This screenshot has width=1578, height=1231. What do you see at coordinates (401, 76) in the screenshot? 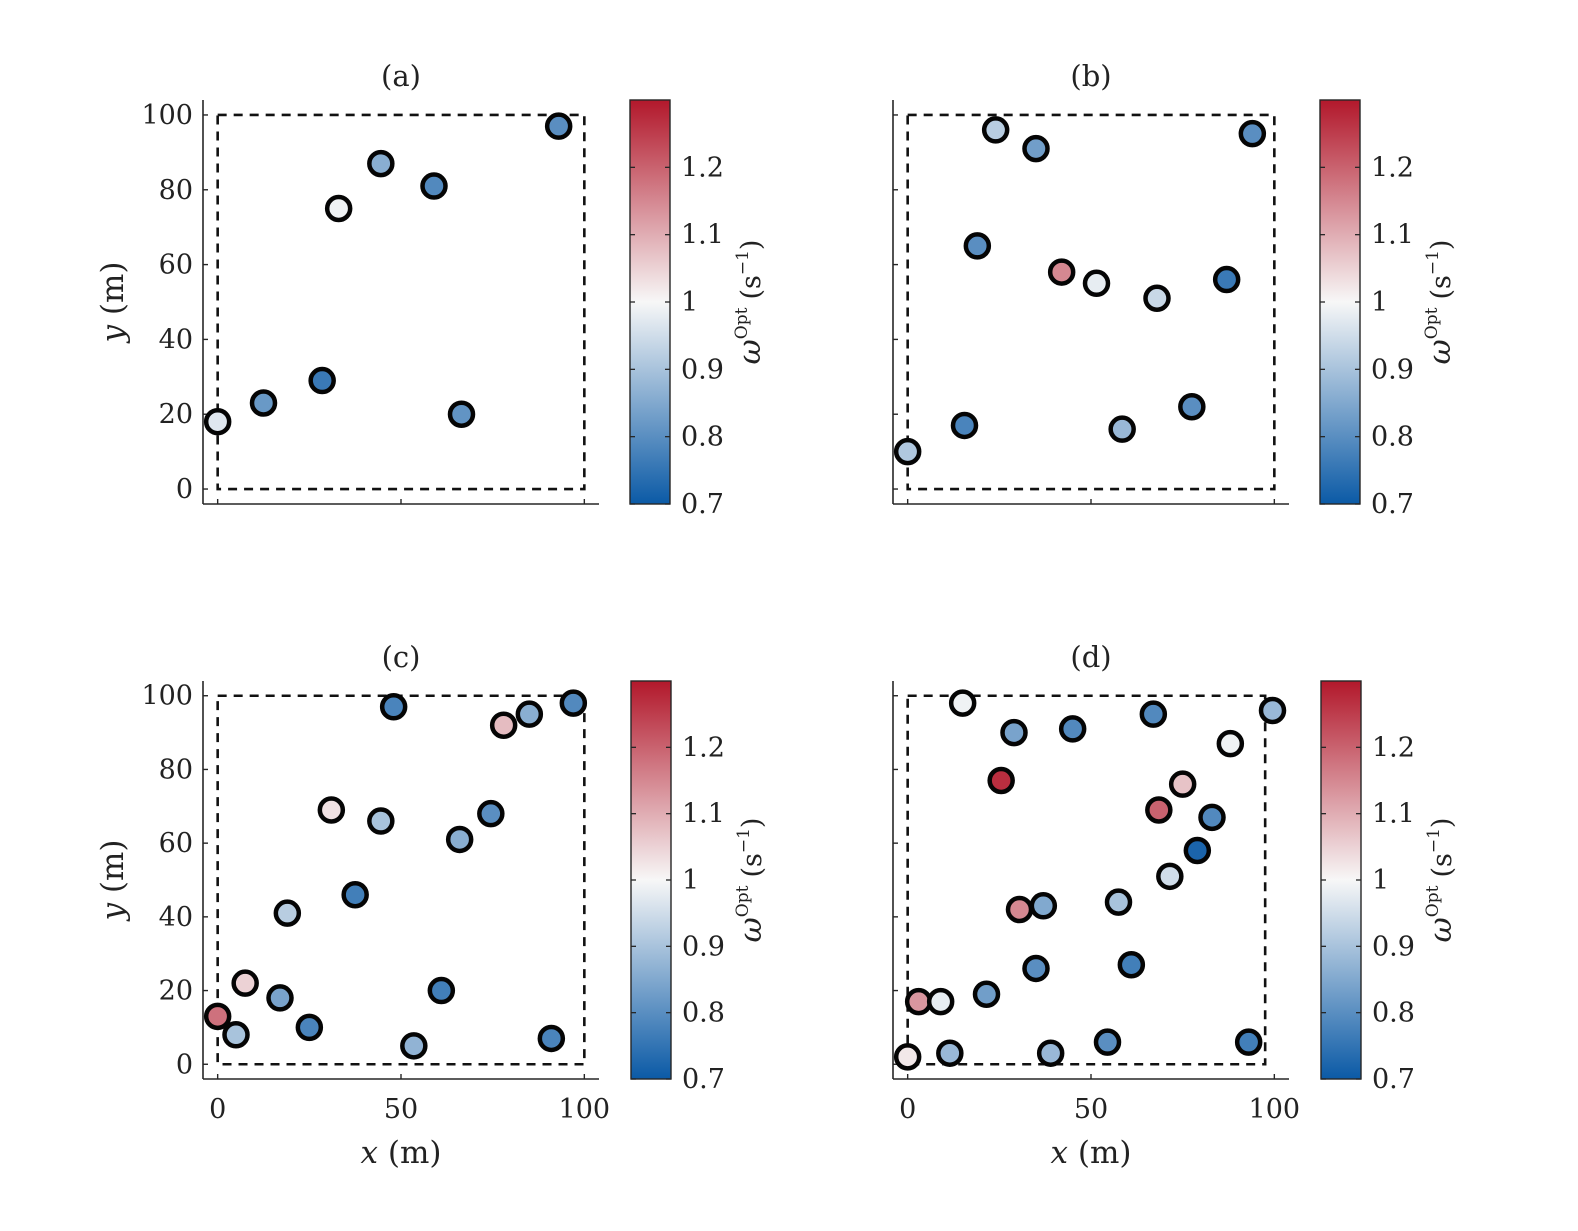
I see `panel-title: (a)` at bounding box center [401, 76].